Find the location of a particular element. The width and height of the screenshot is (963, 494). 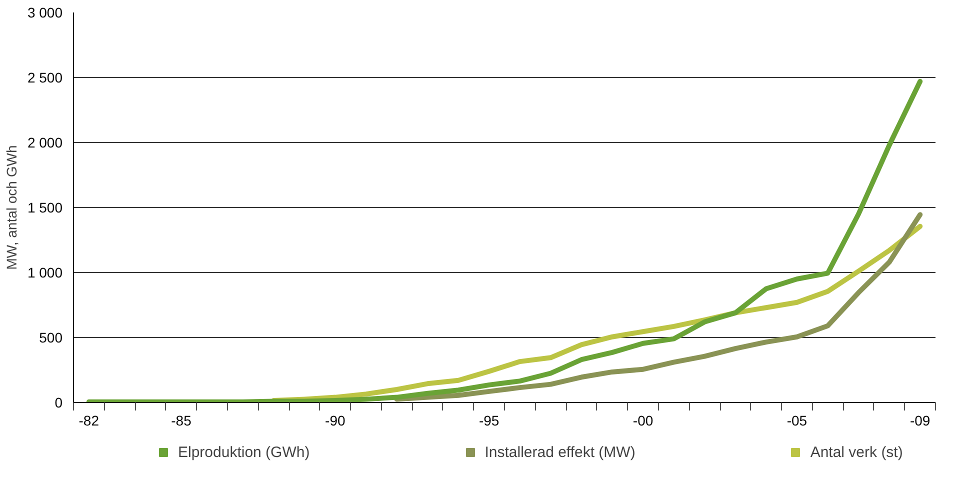

y-tick-label: 1 500 is located at coordinates (45, 208).